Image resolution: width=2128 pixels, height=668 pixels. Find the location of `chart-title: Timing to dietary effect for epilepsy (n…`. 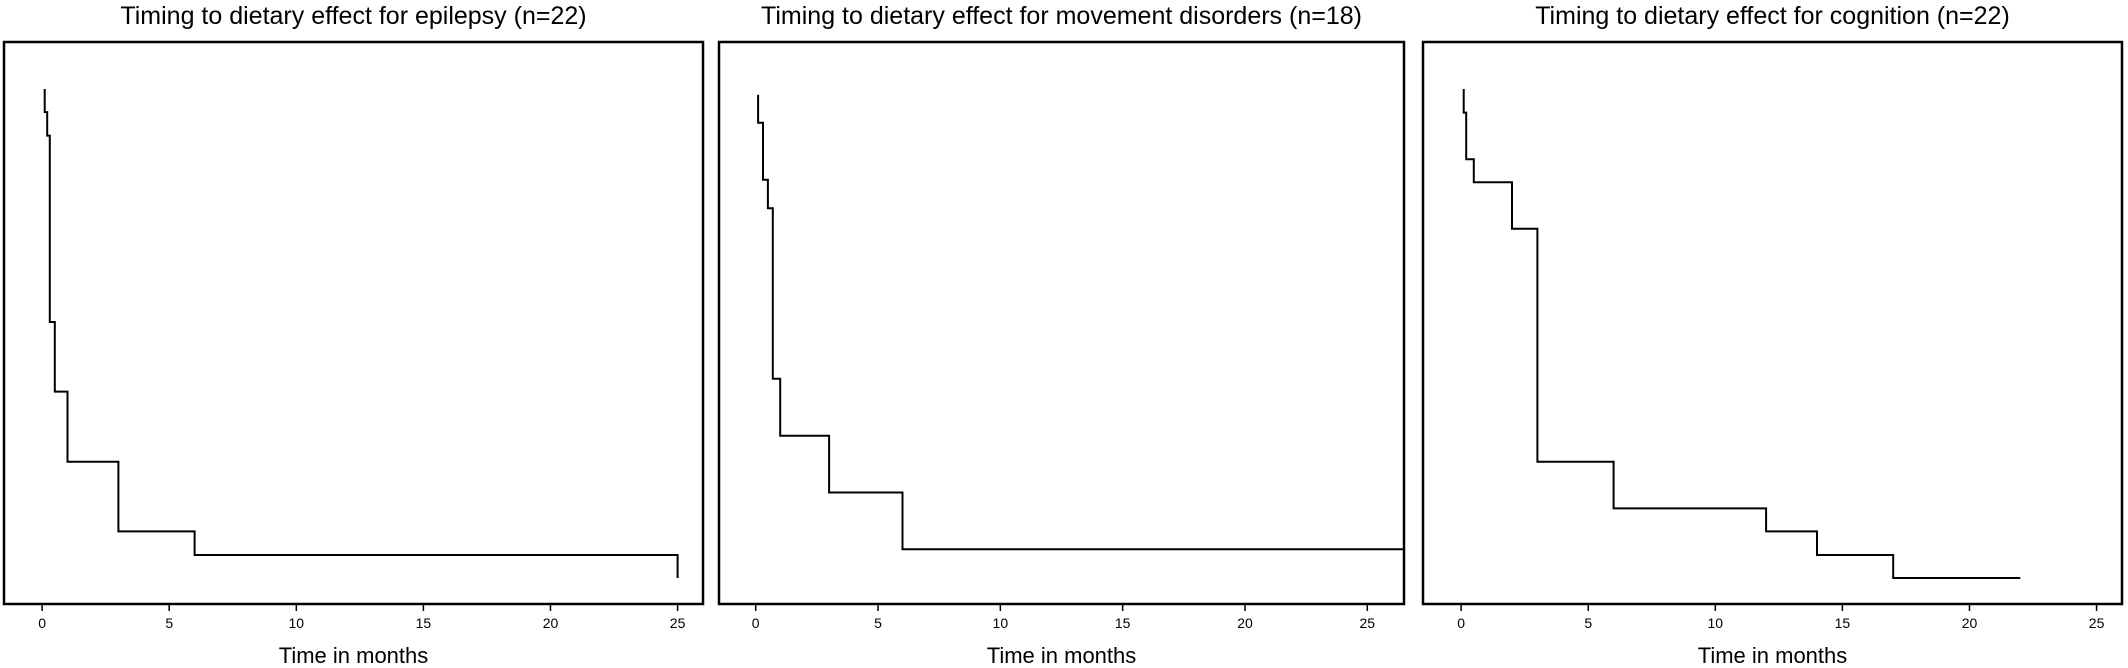

chart-title: Timing to dietary effect for epilepsy (n… is located at coordinates (353, 16).